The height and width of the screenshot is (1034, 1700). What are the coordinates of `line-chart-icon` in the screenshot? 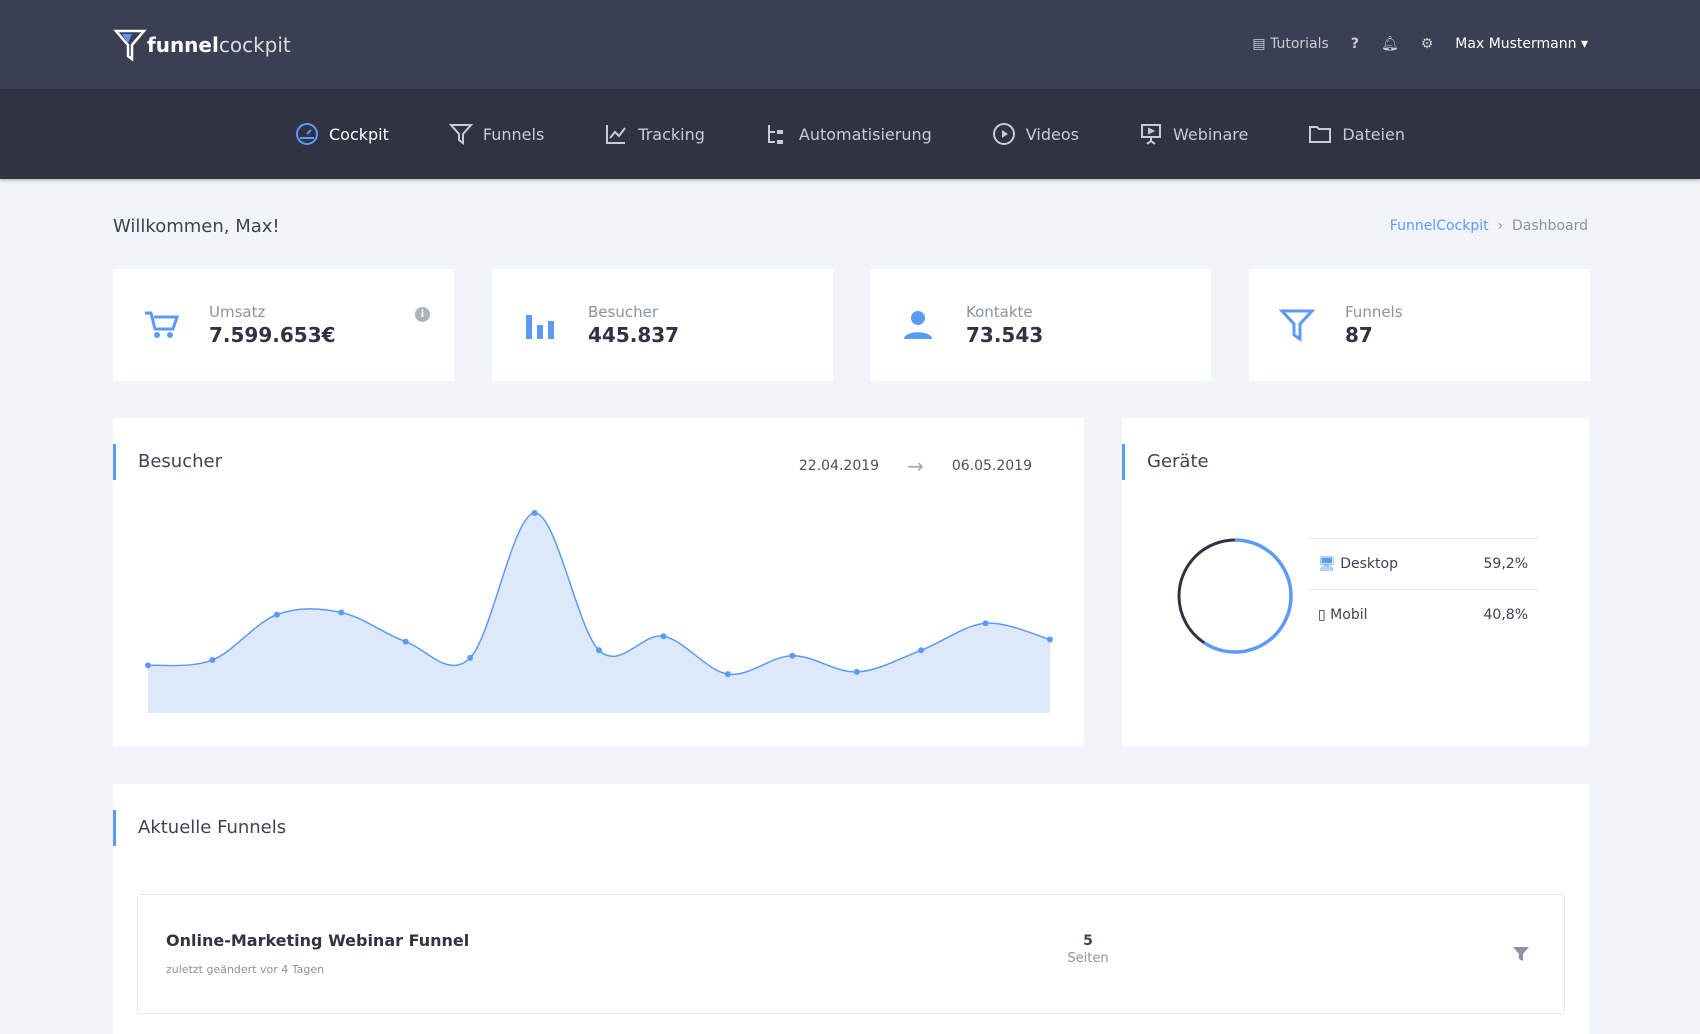 It's located at (616, 134).